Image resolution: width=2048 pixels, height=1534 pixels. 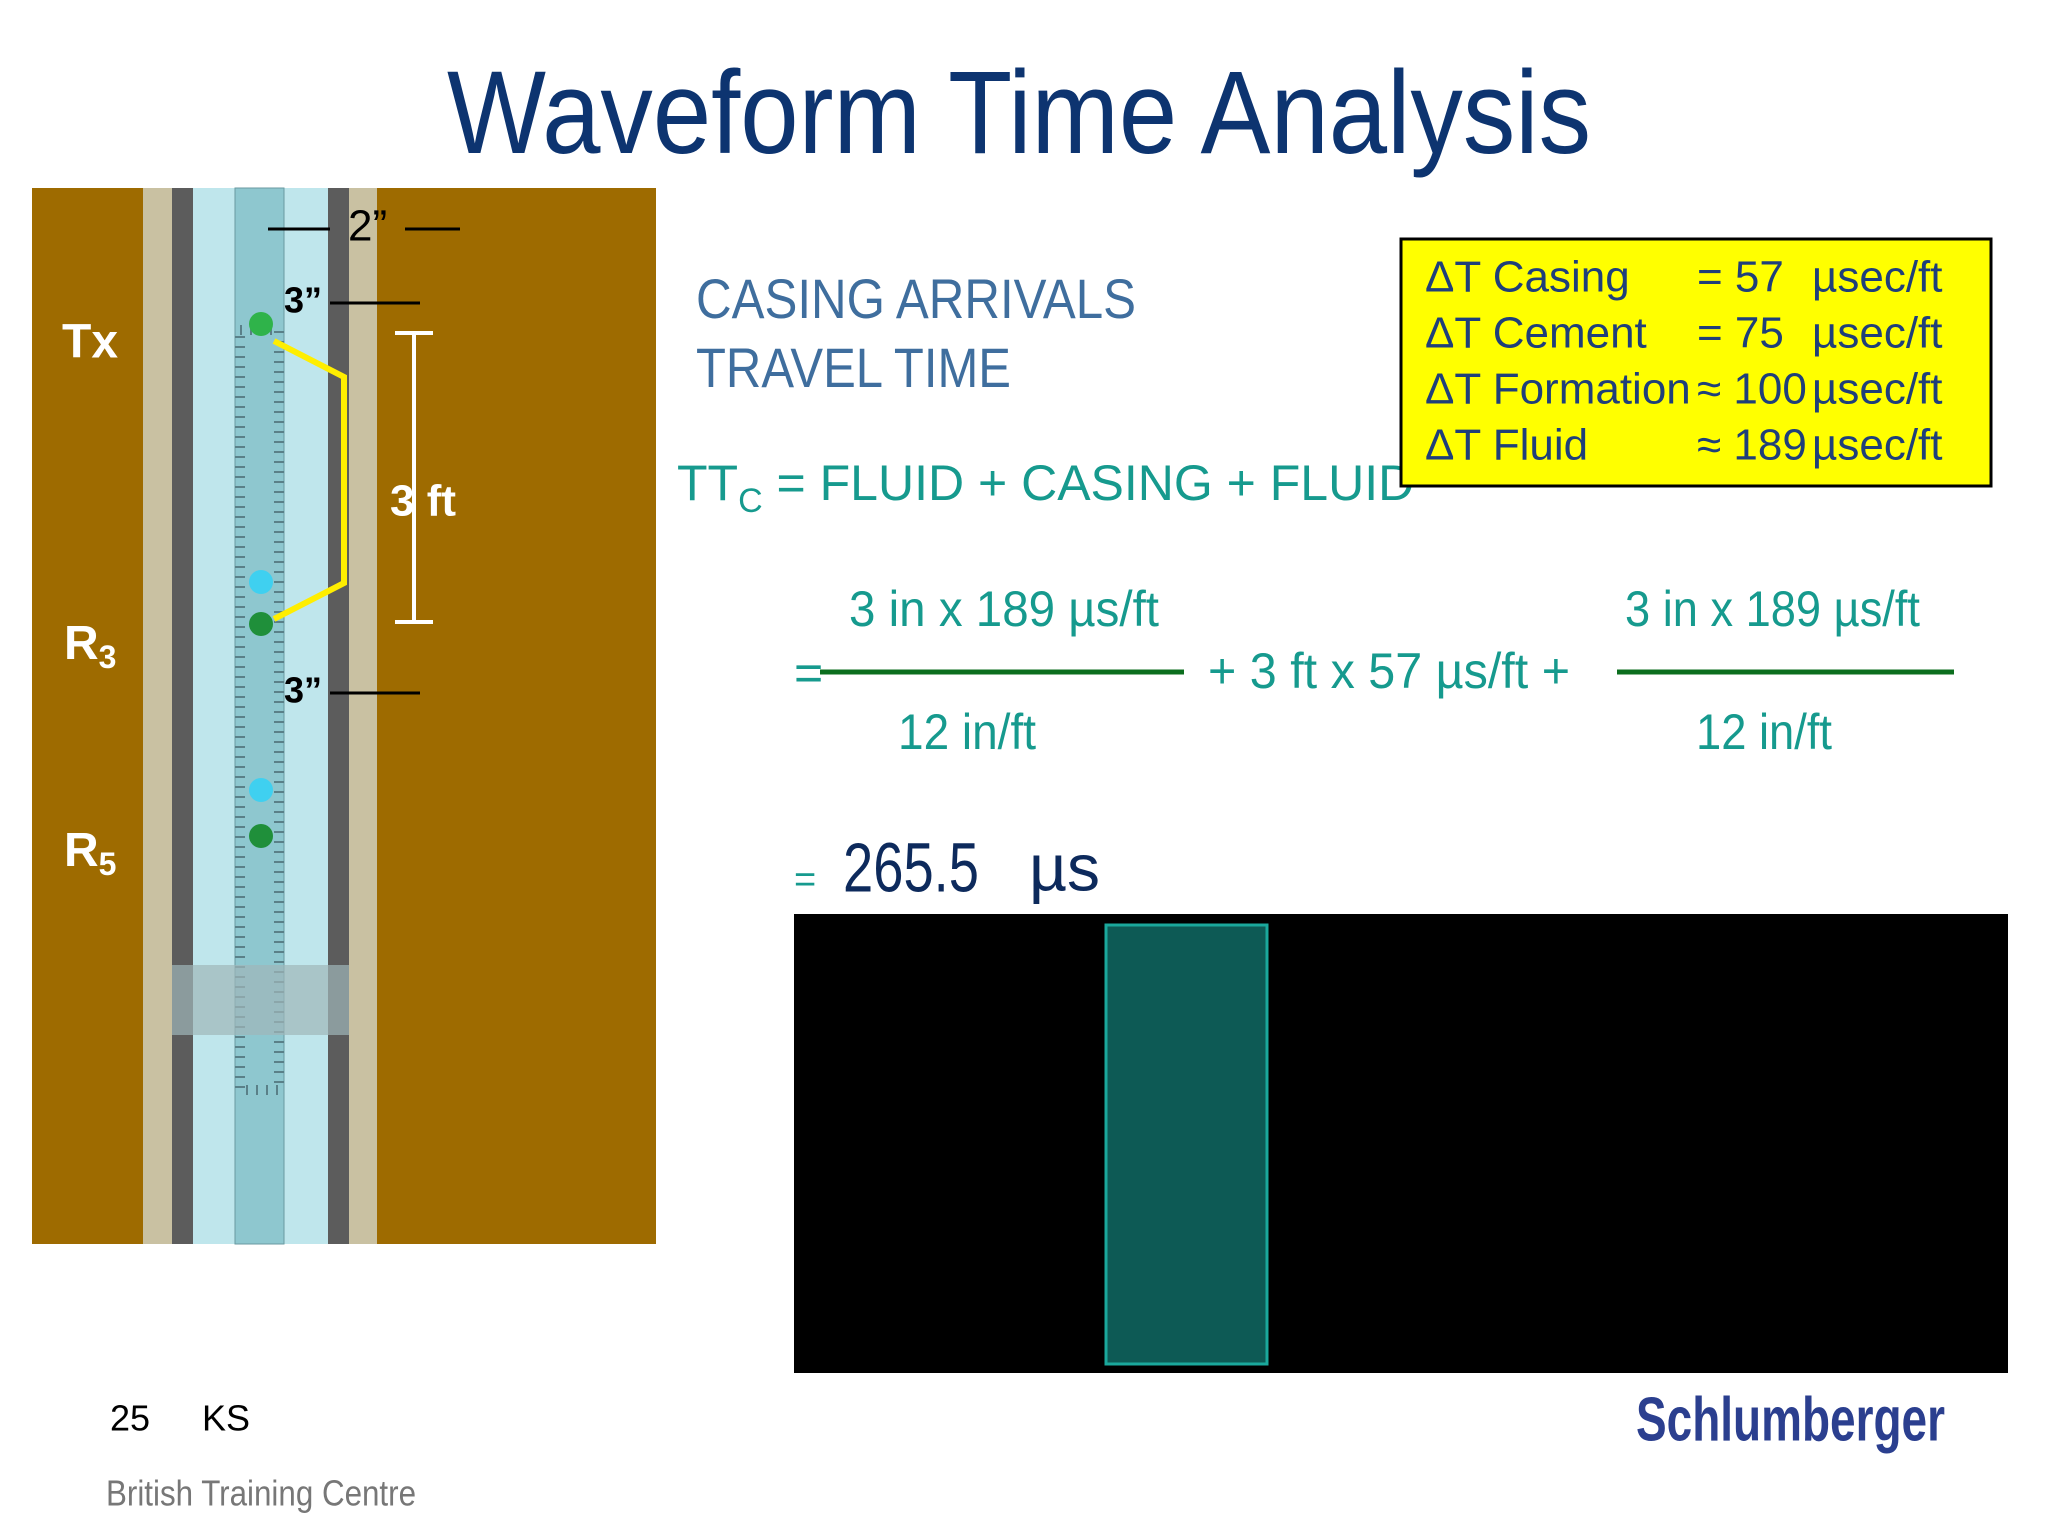 I want to click on receiver-label: R3, so click(x=90, y=646).